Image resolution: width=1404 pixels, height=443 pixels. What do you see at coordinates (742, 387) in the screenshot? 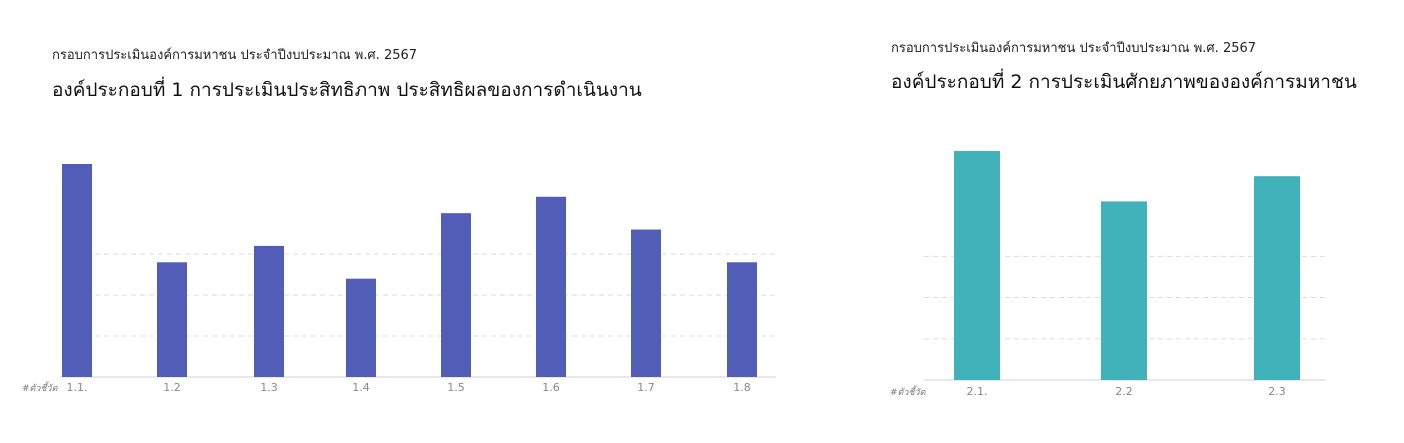
I see `chart-1-tick-label: 1.8` at bounding box center [742, 387].